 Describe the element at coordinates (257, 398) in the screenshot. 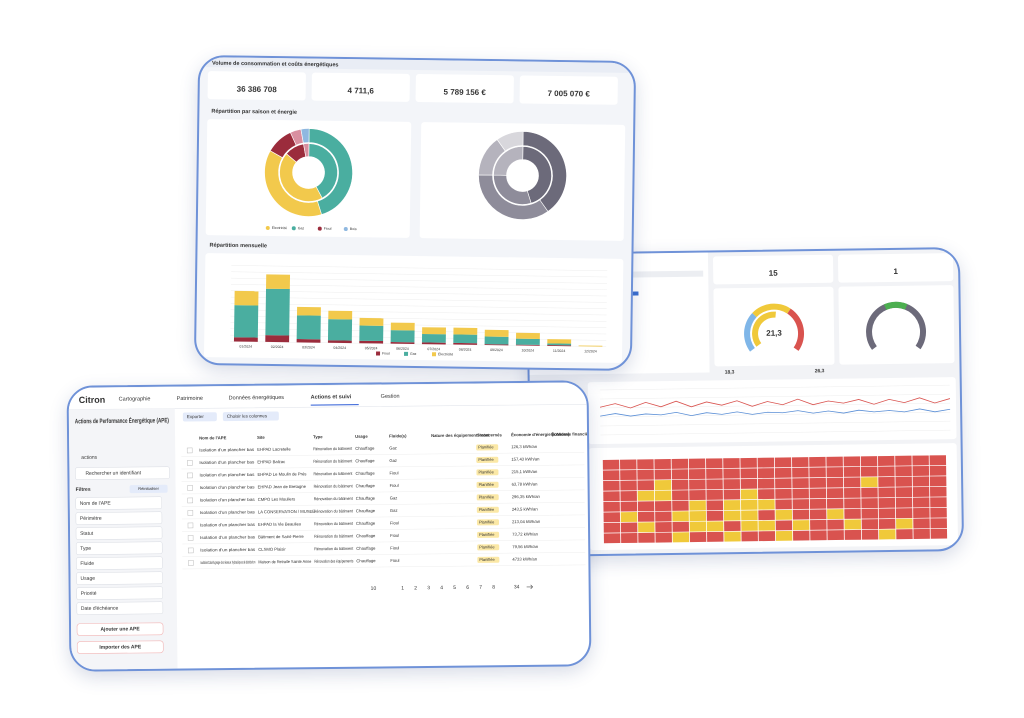

I see `nav-item: Données énergétiques` at that location.